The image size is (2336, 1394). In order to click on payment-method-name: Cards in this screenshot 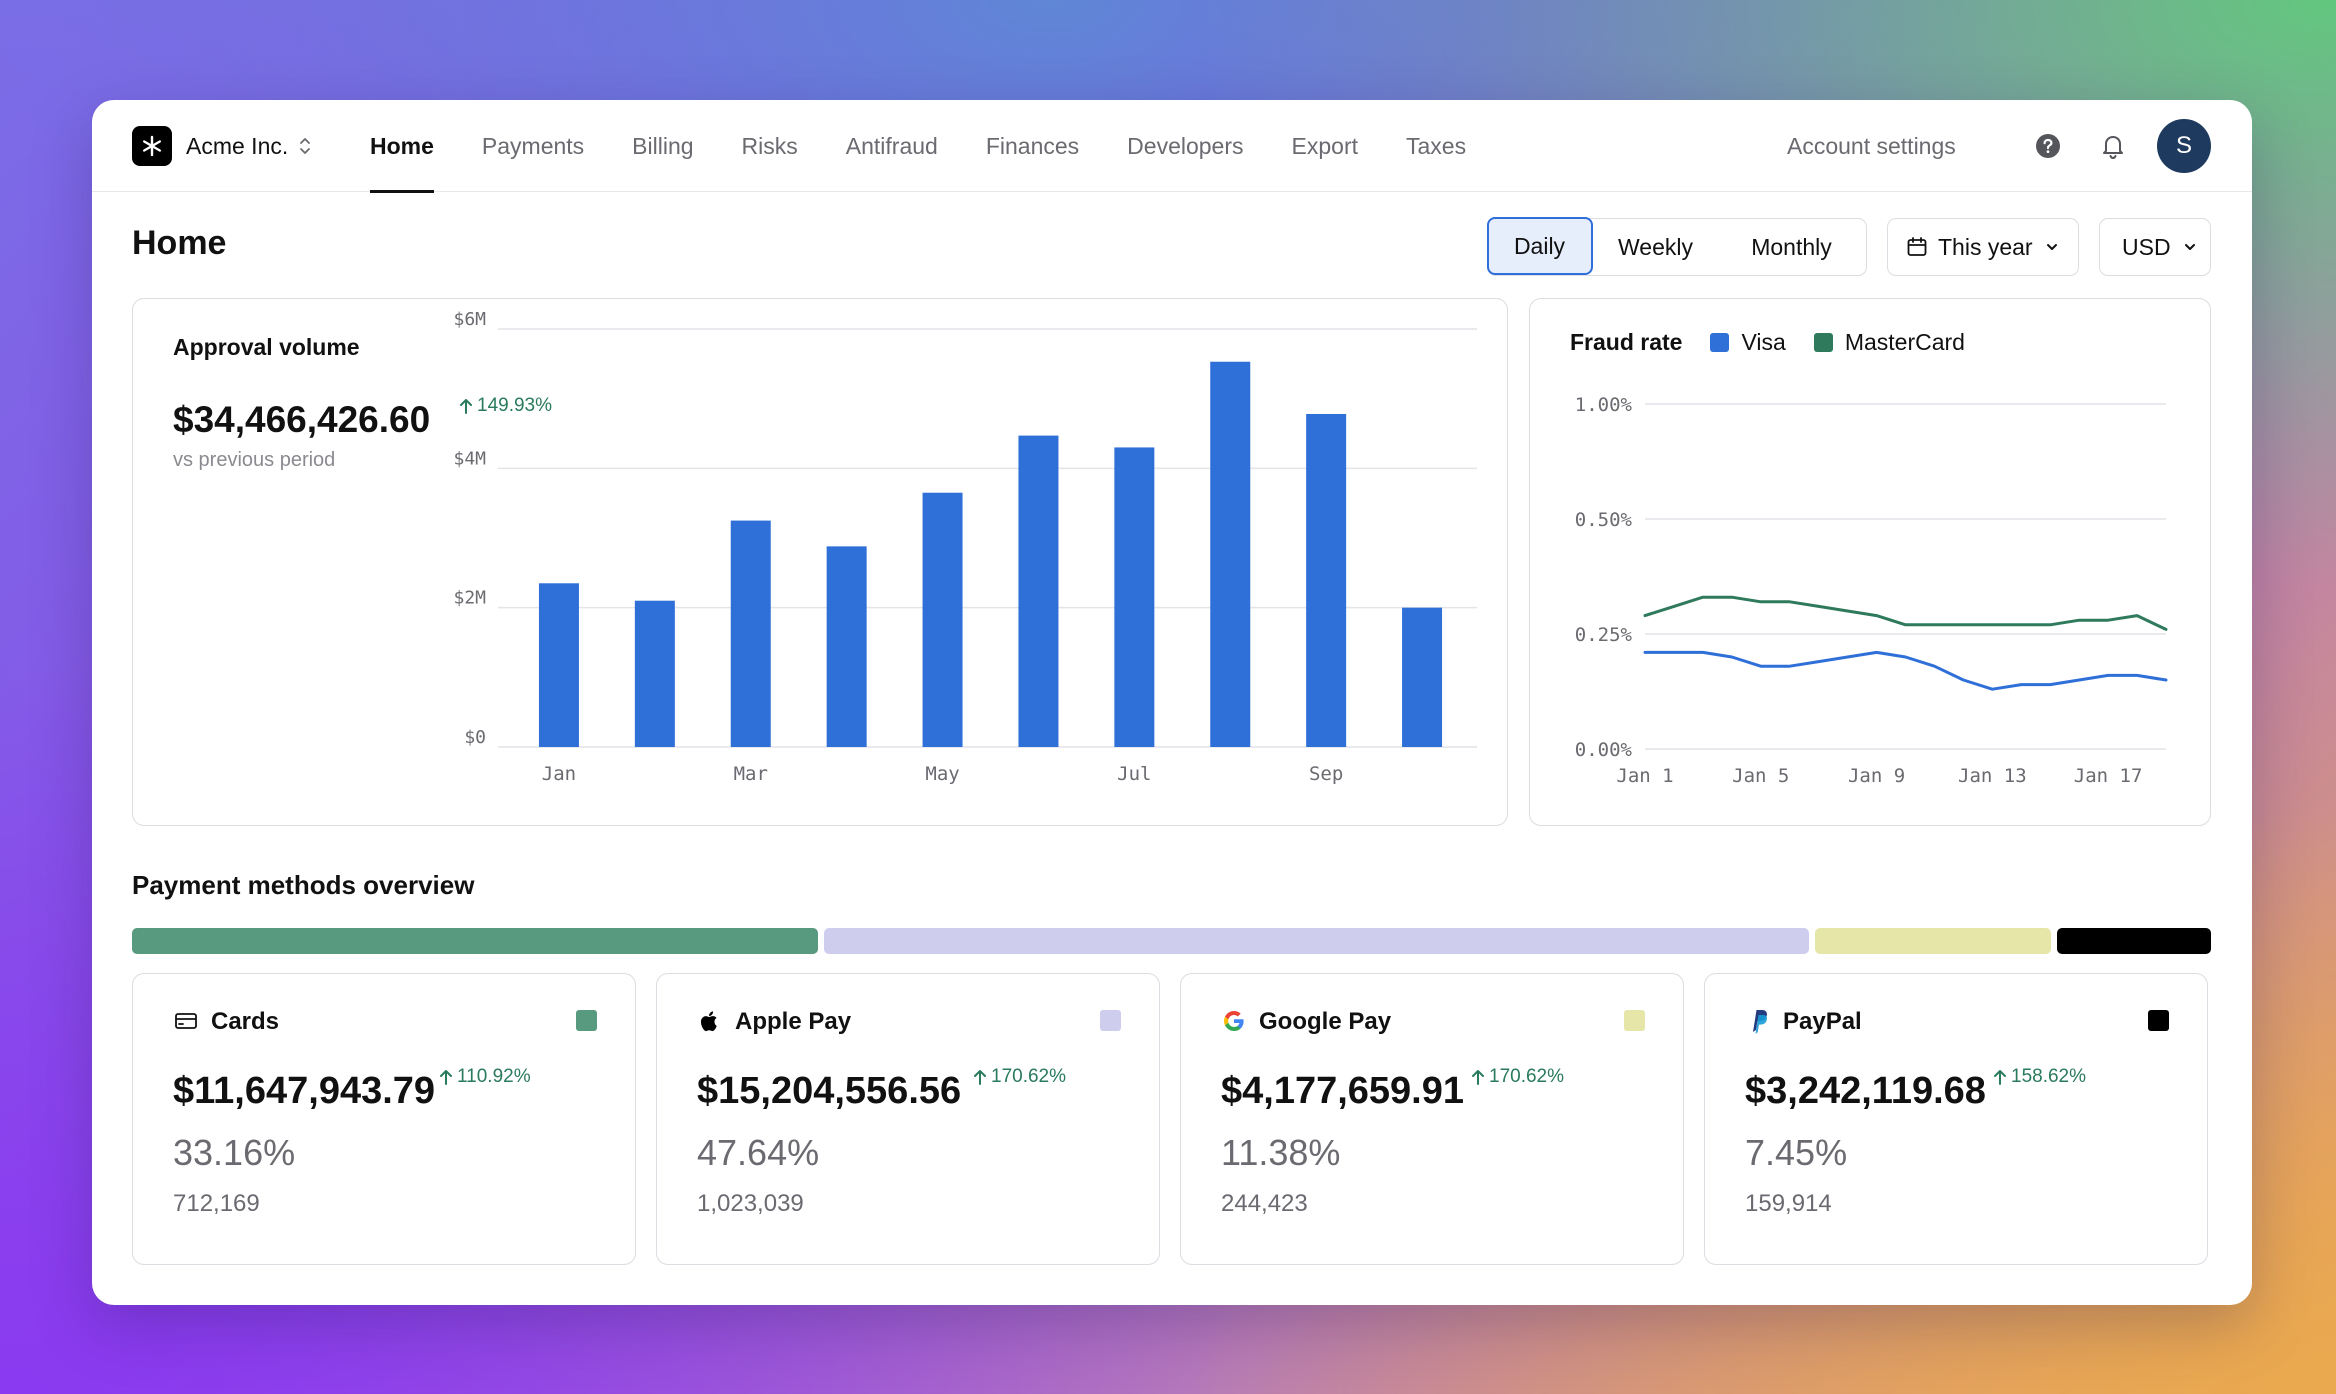, I will do `click(245, 1021)`.